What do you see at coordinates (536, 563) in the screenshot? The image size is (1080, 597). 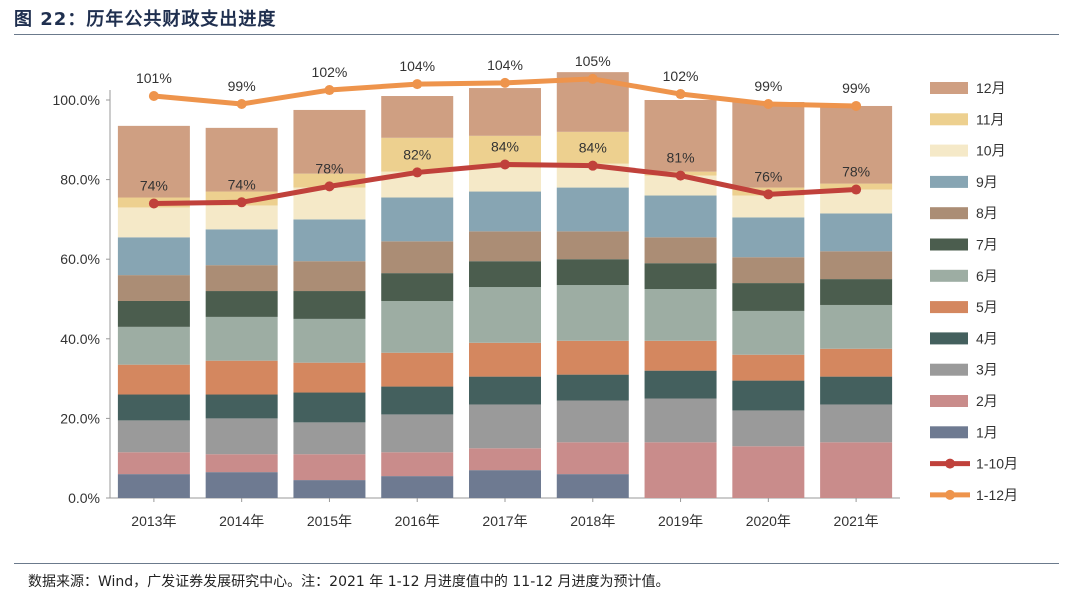 I see `source-divider` at bounding box center [536, 563].